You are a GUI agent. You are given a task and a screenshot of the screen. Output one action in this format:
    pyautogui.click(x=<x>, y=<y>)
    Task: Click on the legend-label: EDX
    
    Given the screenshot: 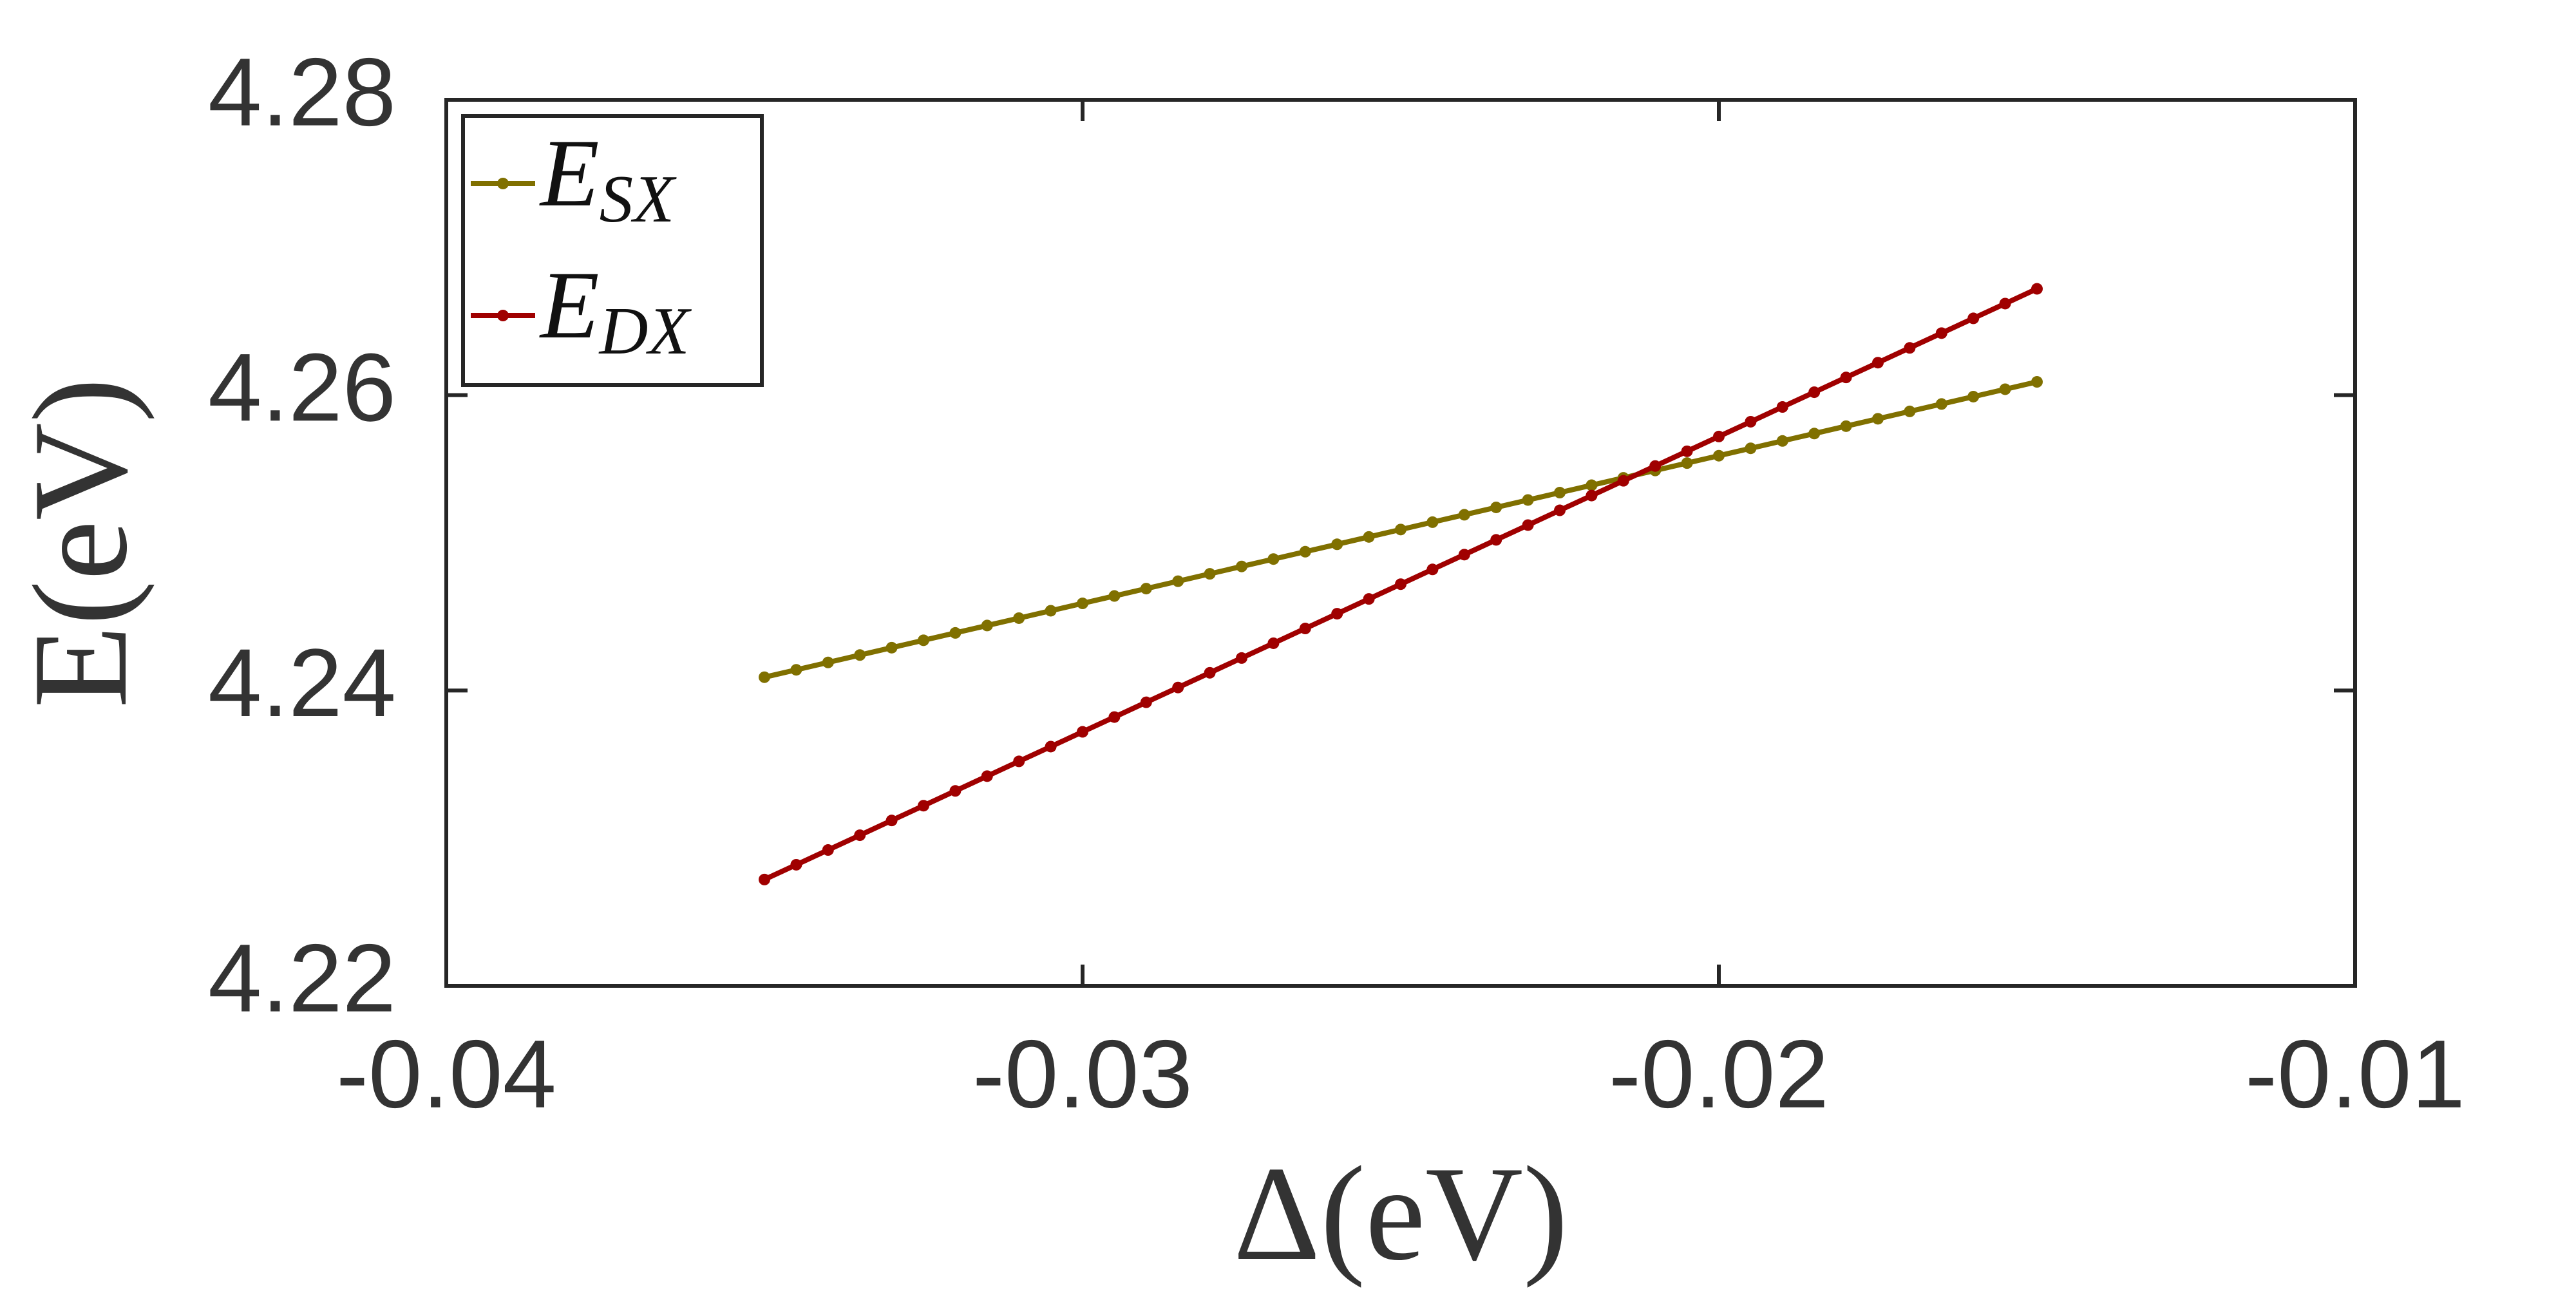 What is the action you would take?
    pyautogui.click(x=615, y=310)
    